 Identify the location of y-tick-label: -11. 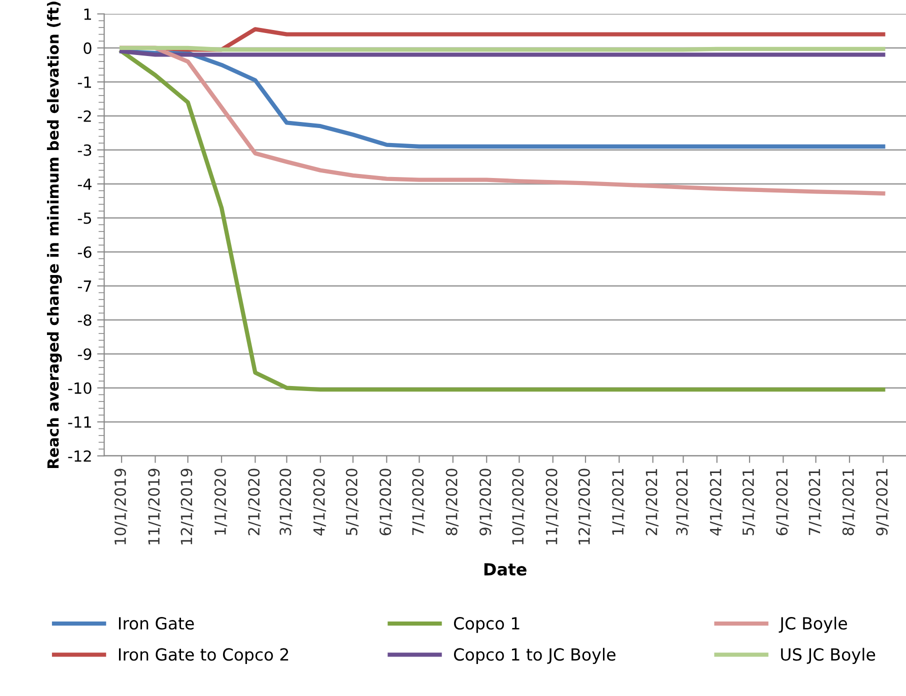
(79, 422).